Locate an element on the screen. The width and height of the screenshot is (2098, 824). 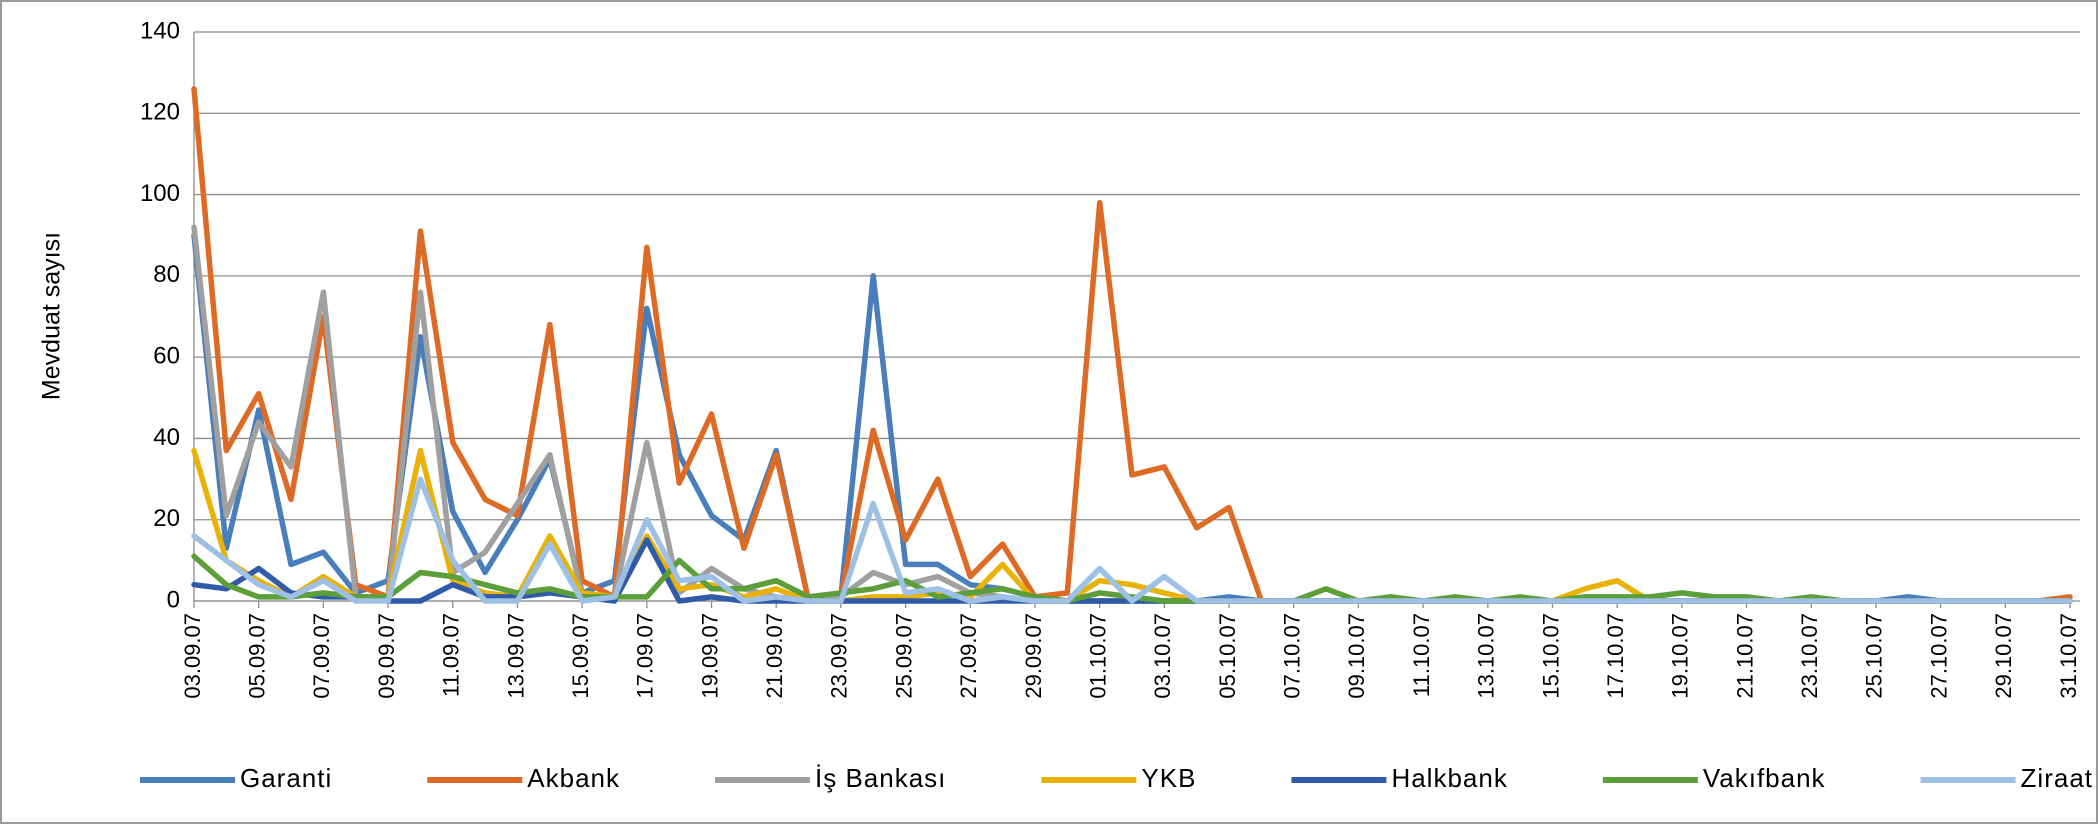
x-tick-label: 09.10.07 is located at coordinates (1356, 656).